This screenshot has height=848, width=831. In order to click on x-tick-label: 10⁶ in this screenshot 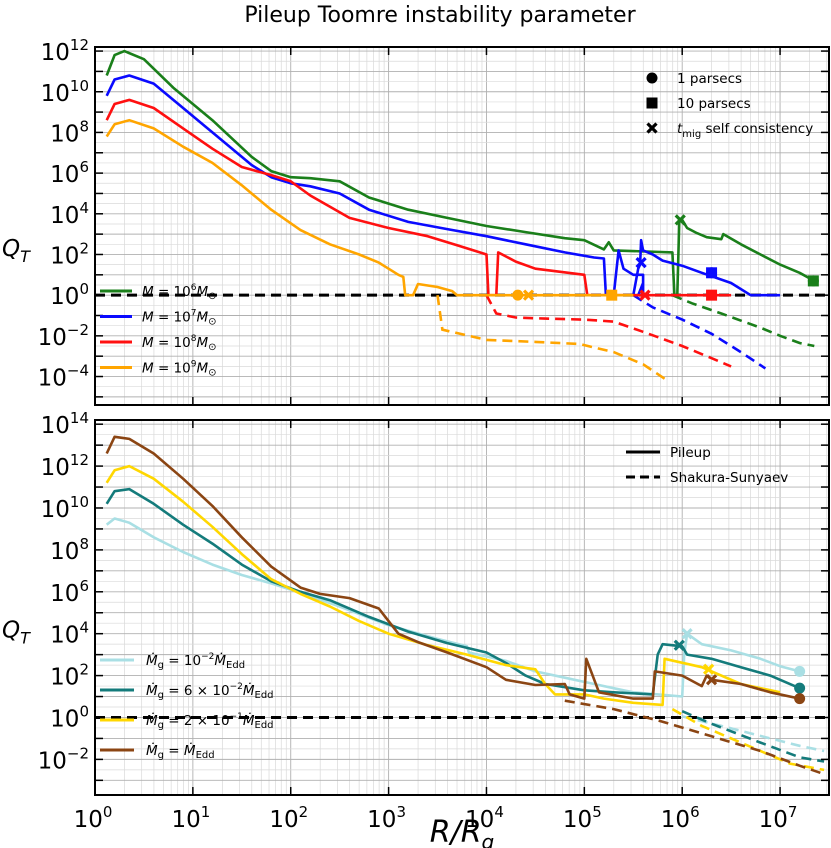, I will do `click(680, 818)`.